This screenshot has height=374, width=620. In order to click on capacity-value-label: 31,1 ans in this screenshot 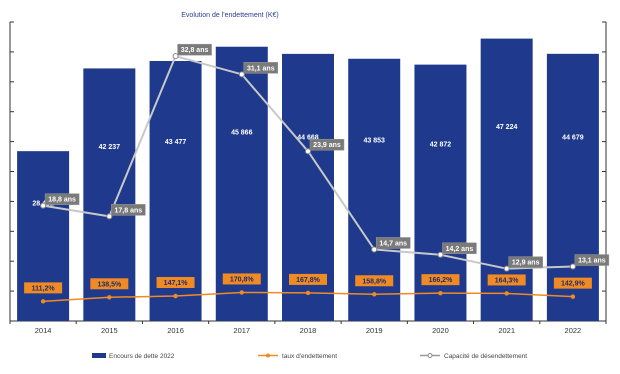, I will do `click(261, 68)`.